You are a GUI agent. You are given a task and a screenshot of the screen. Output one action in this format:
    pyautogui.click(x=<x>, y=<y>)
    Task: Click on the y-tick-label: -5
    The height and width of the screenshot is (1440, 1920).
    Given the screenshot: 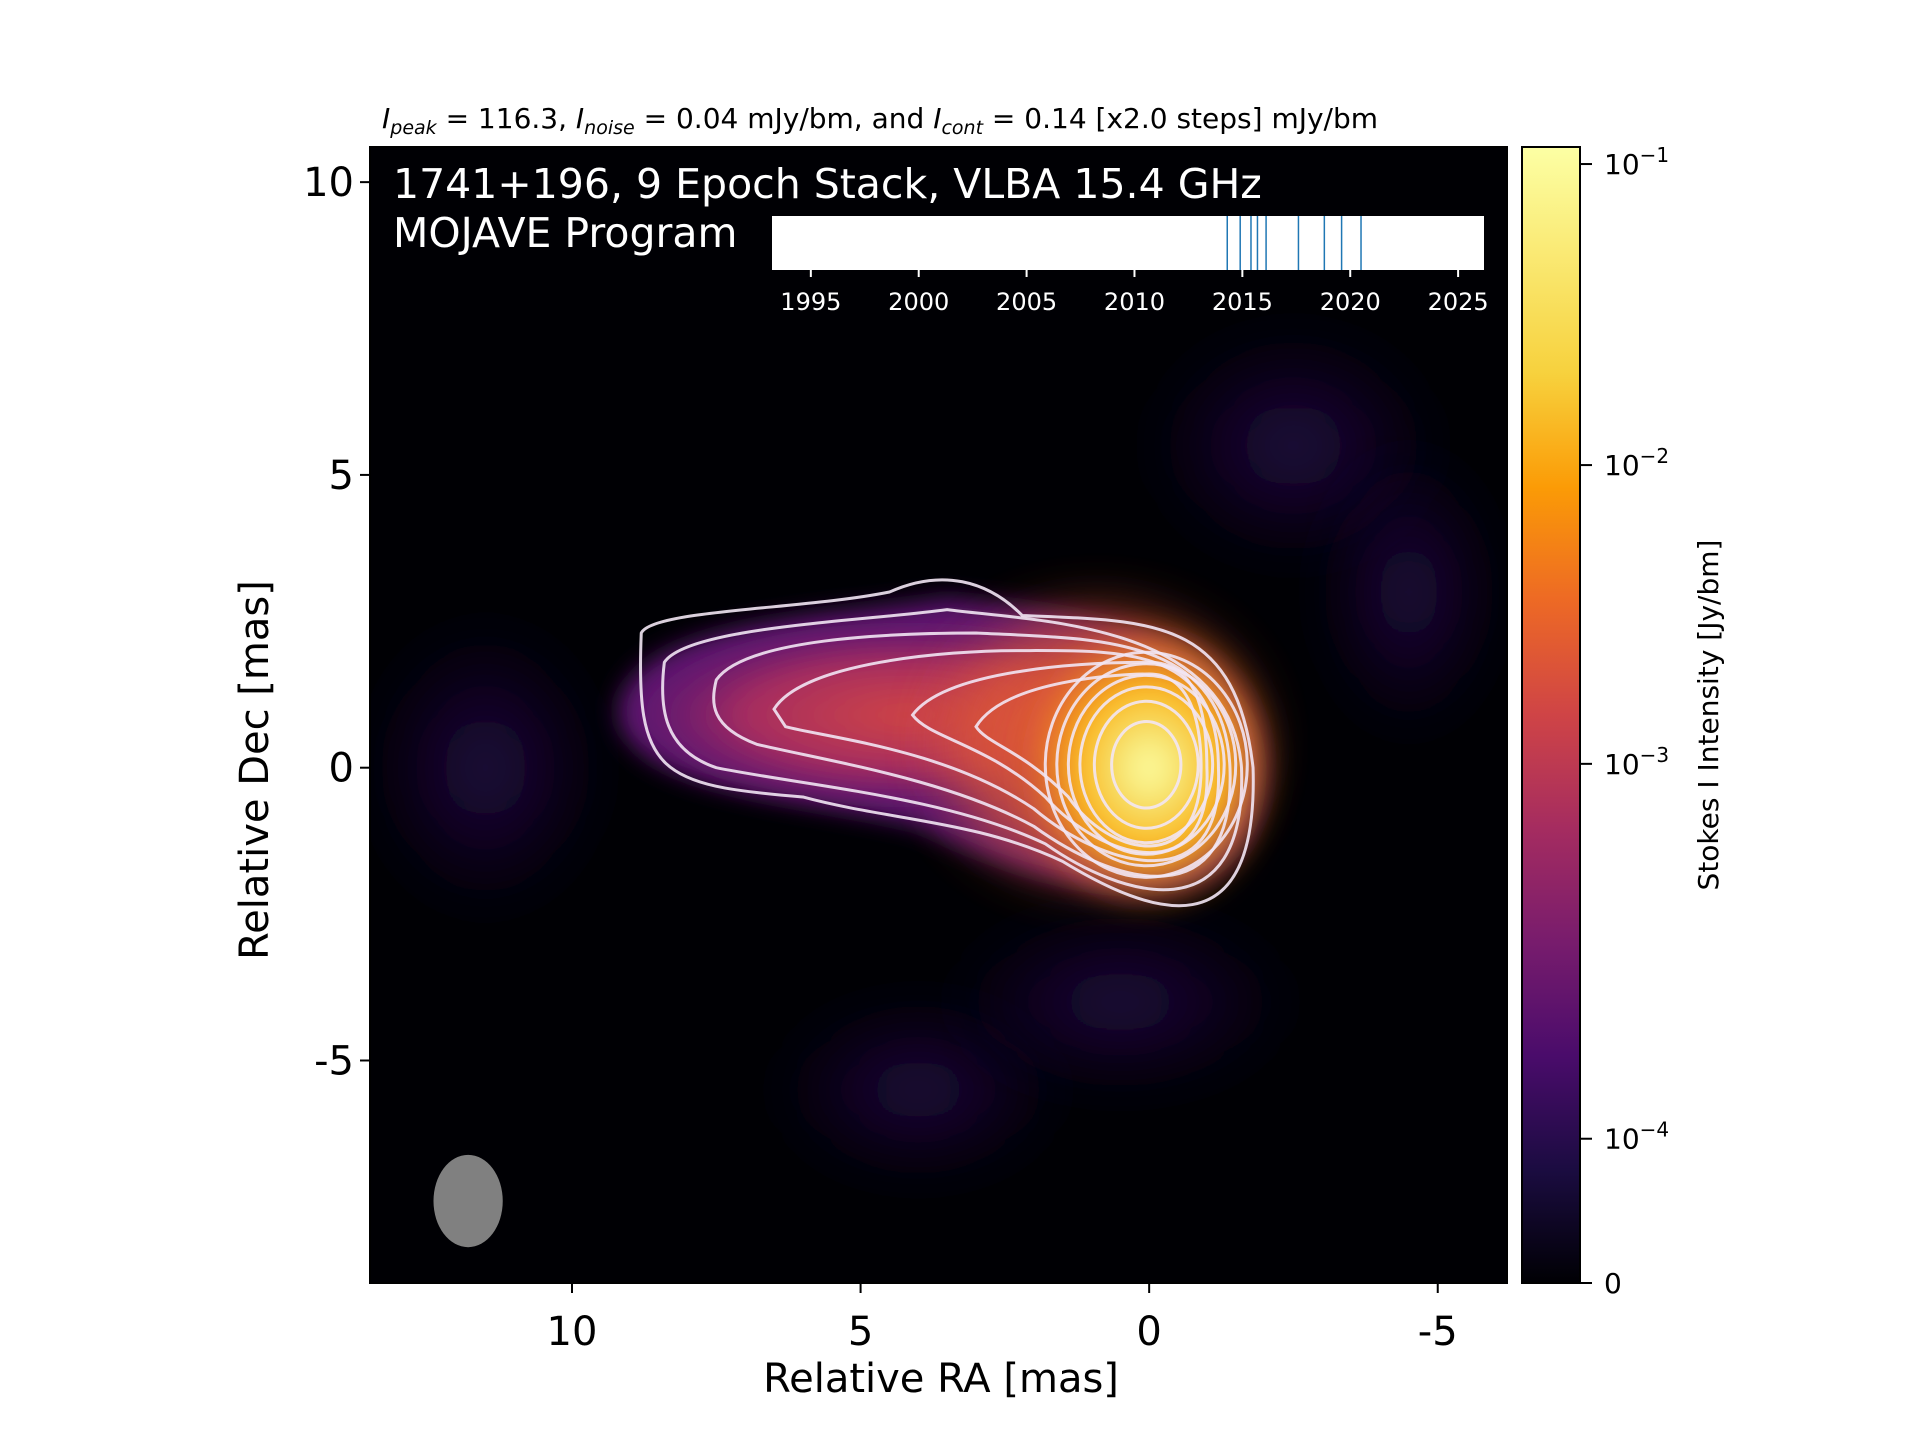 What is the action you would take?
    pyautogui.click(x=334, y=1061)
    